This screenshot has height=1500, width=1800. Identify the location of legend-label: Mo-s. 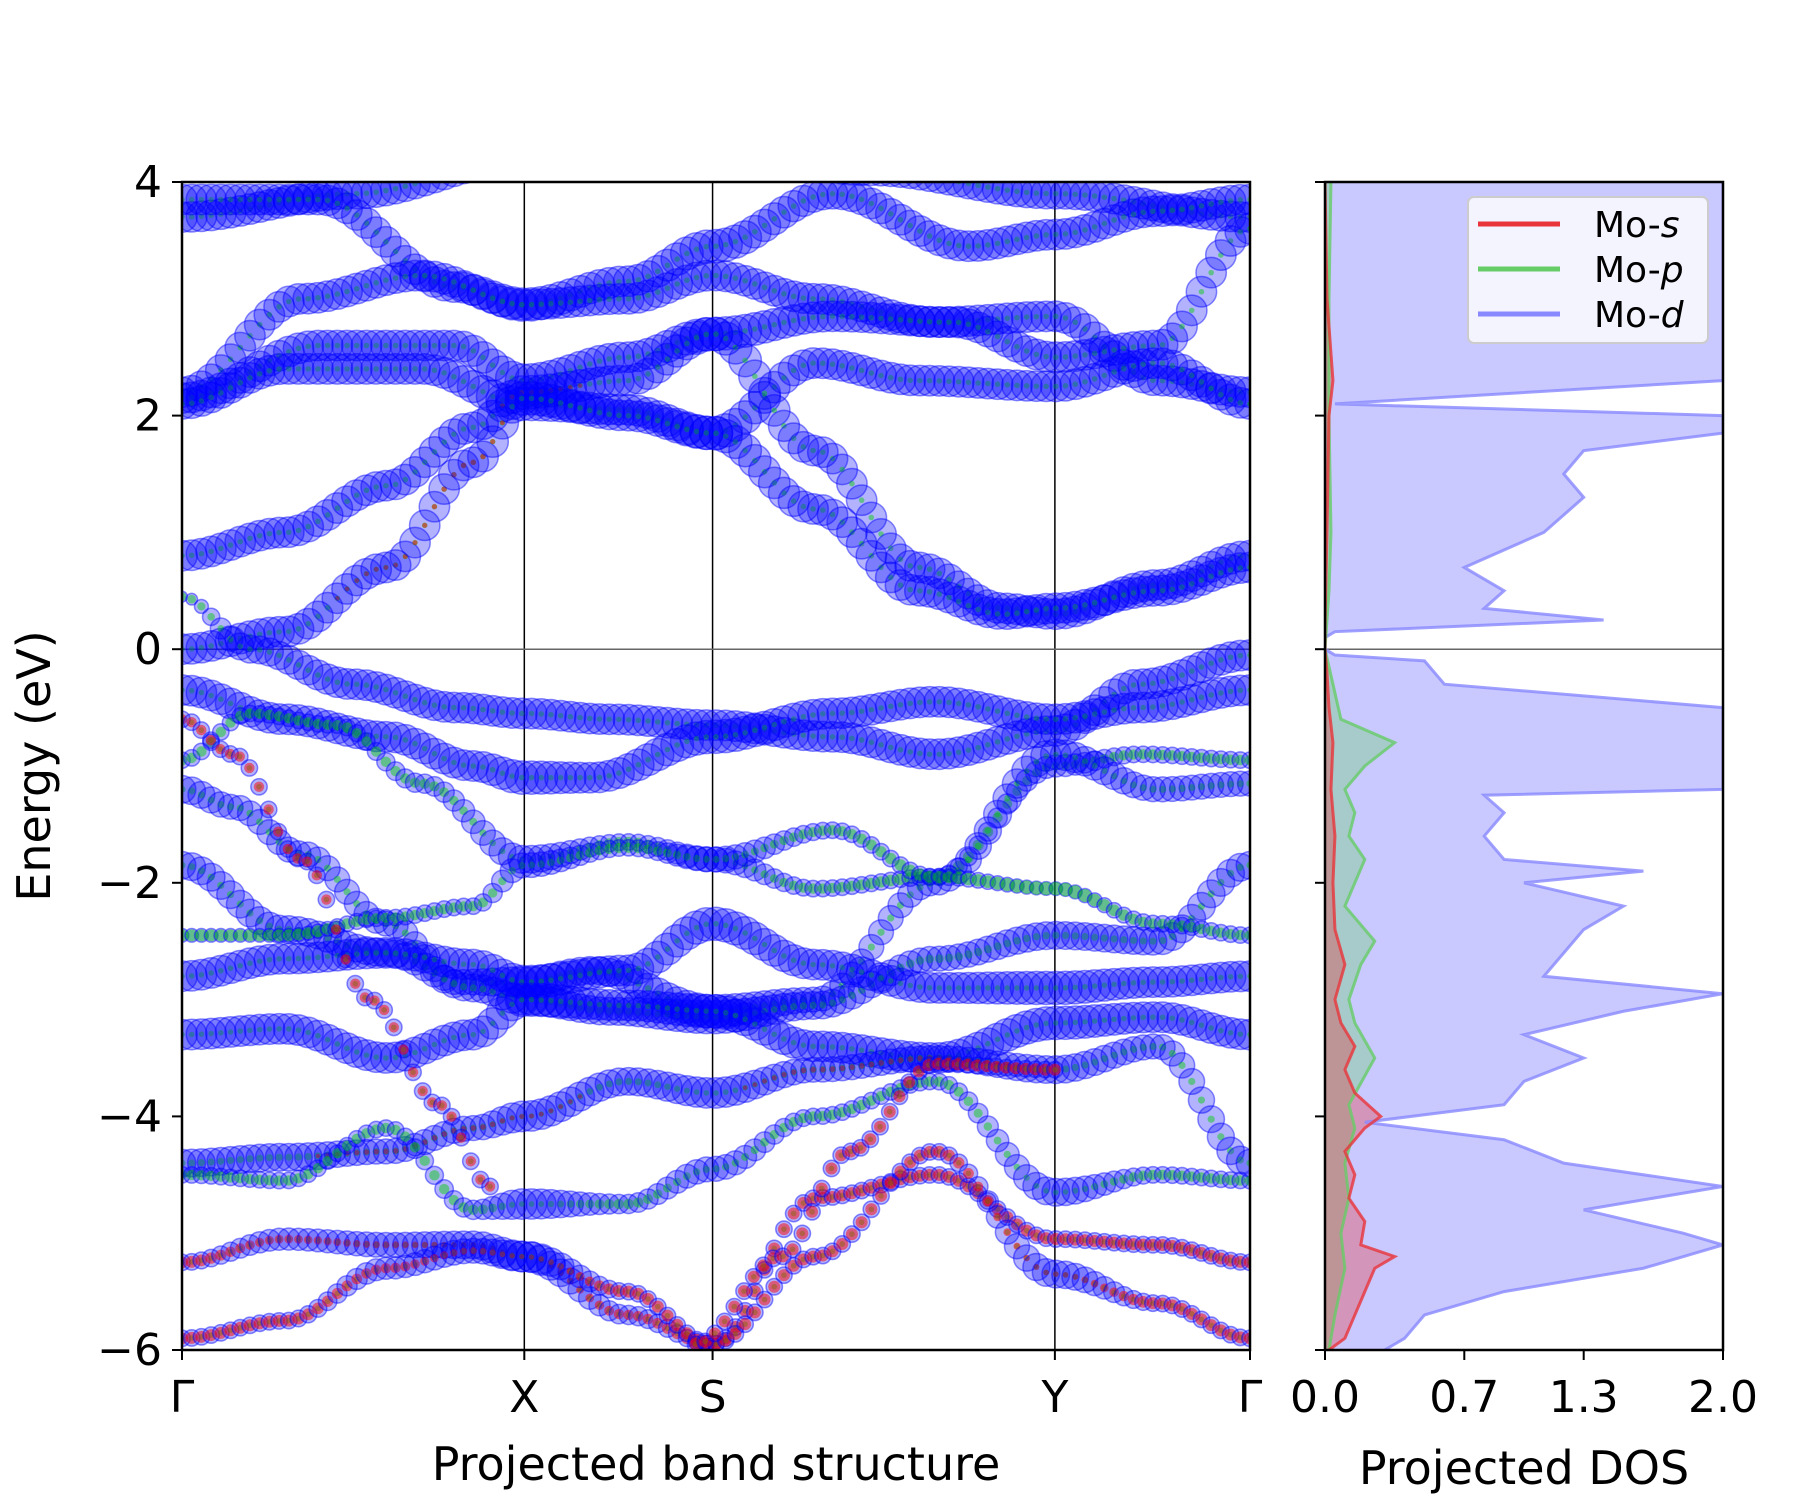
(1637, 225).